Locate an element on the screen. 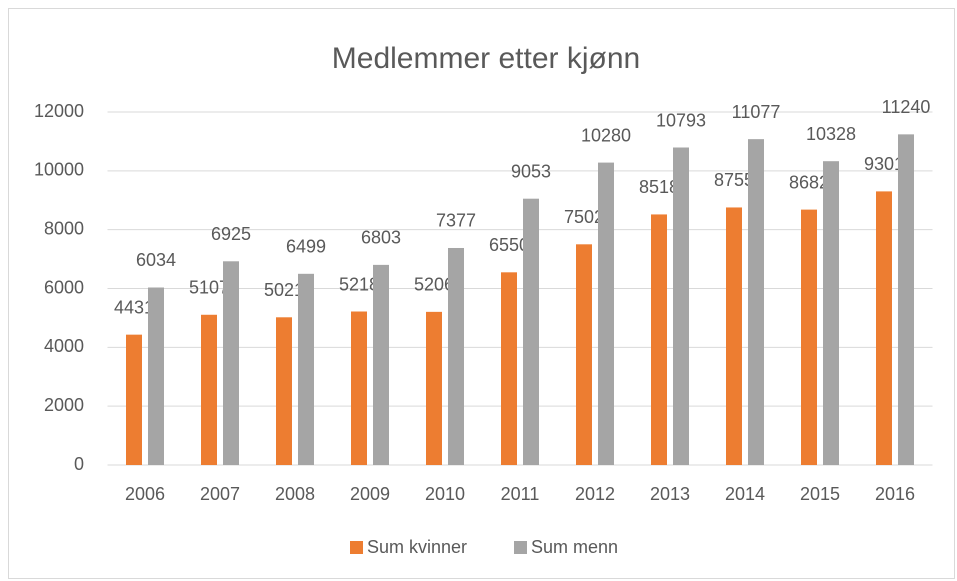 This screenshot has height=581, width=957. x-tick-label: 2007 is located at coordinates (220, 494).